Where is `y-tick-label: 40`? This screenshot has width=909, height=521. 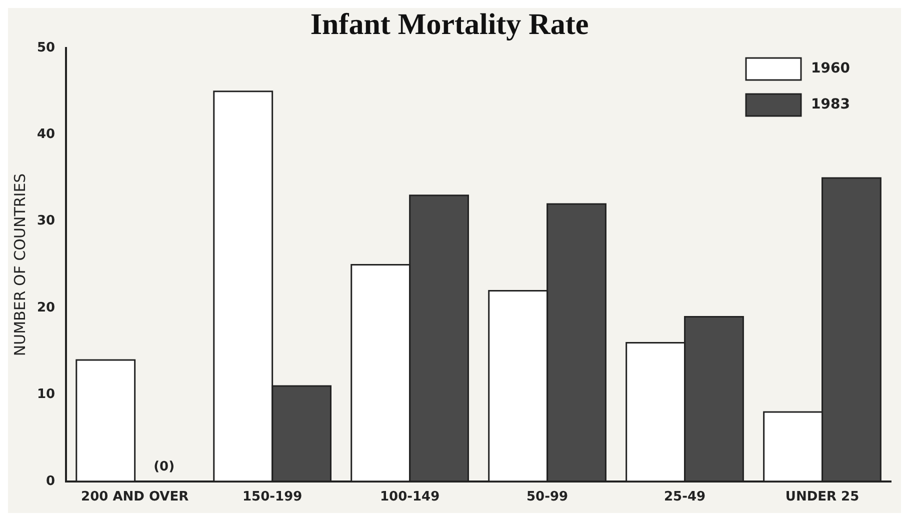
y-tick-label: 40 is located at coordinates (46, 134).